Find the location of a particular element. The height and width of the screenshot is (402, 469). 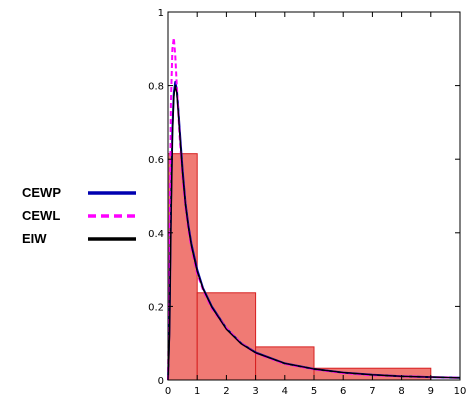

x-tick-label: 2 is located at coordinates (226, 391).